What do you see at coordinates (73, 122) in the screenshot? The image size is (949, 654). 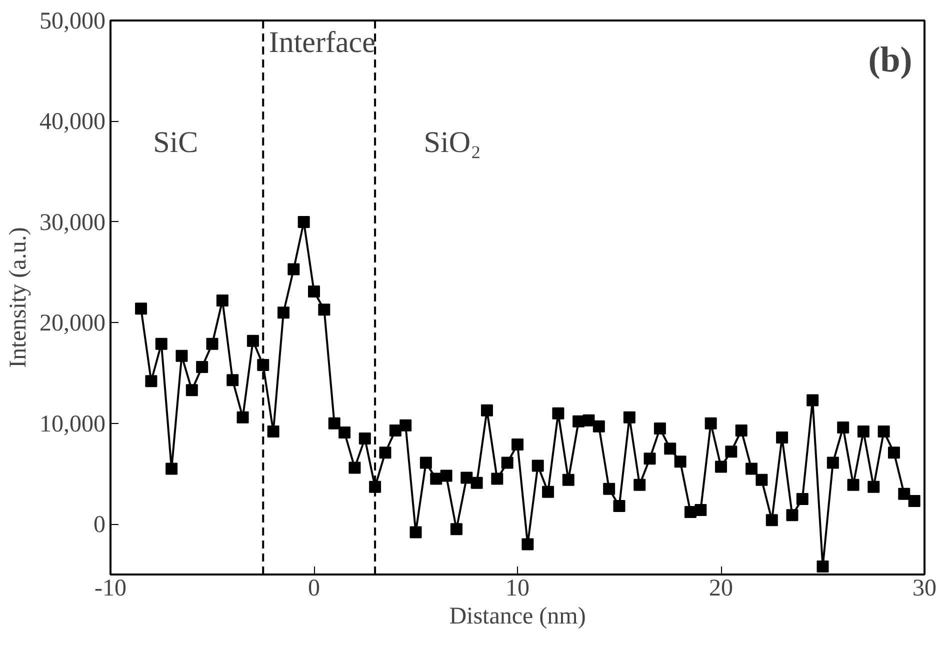 I see `y-tick-label: 40,000` at bounding box center [73, 122].